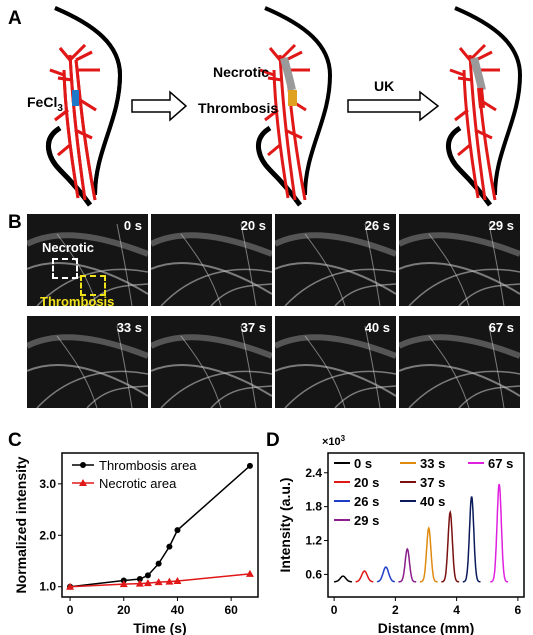 The height and width of the screenshot is (635, 533). What do you see at coordinates (501, 225) in the screenshot?
I see `frame-time-label: 29 s` at bounding box center [501, 225].